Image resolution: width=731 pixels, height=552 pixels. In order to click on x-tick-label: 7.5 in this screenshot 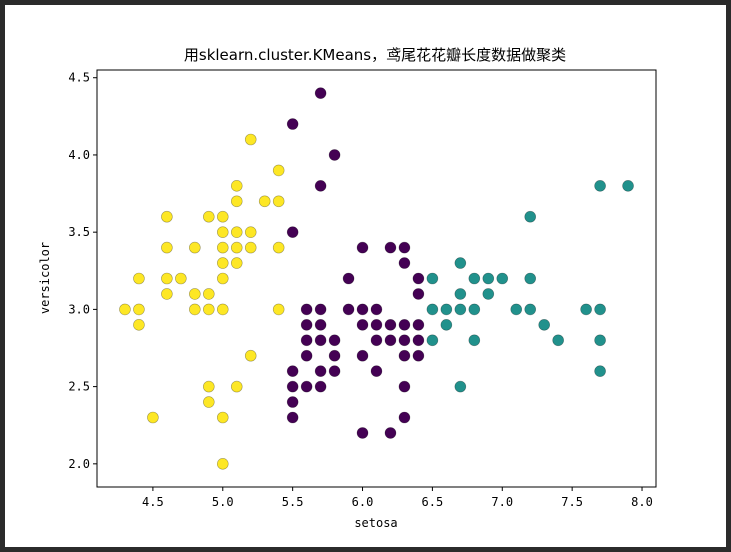, I will do `click(572, 502)`.